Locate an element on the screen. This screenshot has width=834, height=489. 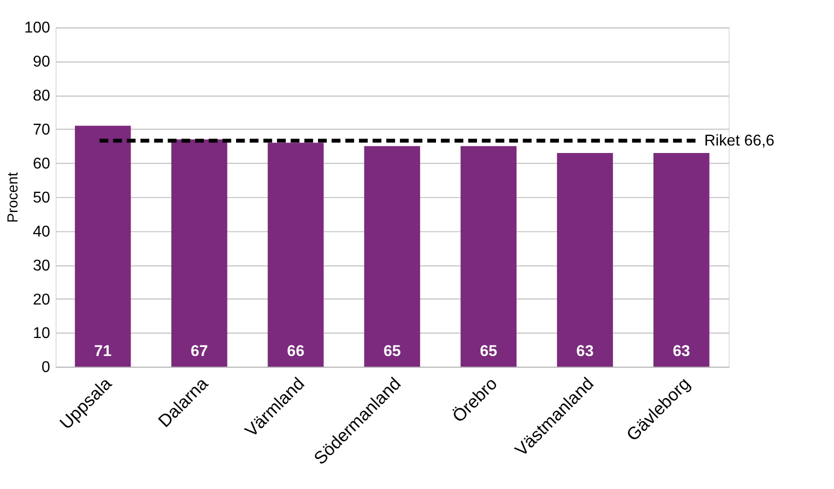
y-tick-label: 80 is located at coordinates (41, 96).